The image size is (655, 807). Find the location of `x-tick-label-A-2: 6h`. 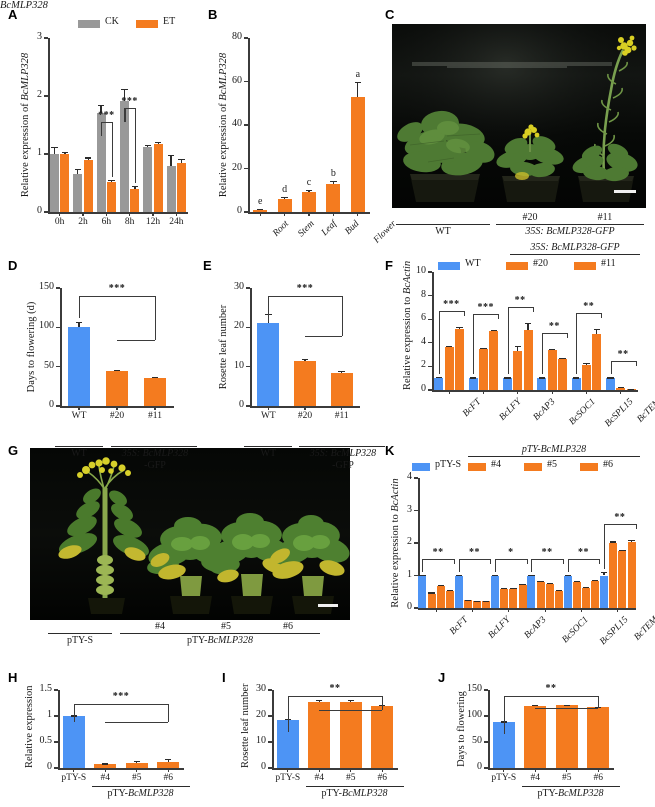

x-tick-label-A-2: 6h is located at coordinates (106, 222).